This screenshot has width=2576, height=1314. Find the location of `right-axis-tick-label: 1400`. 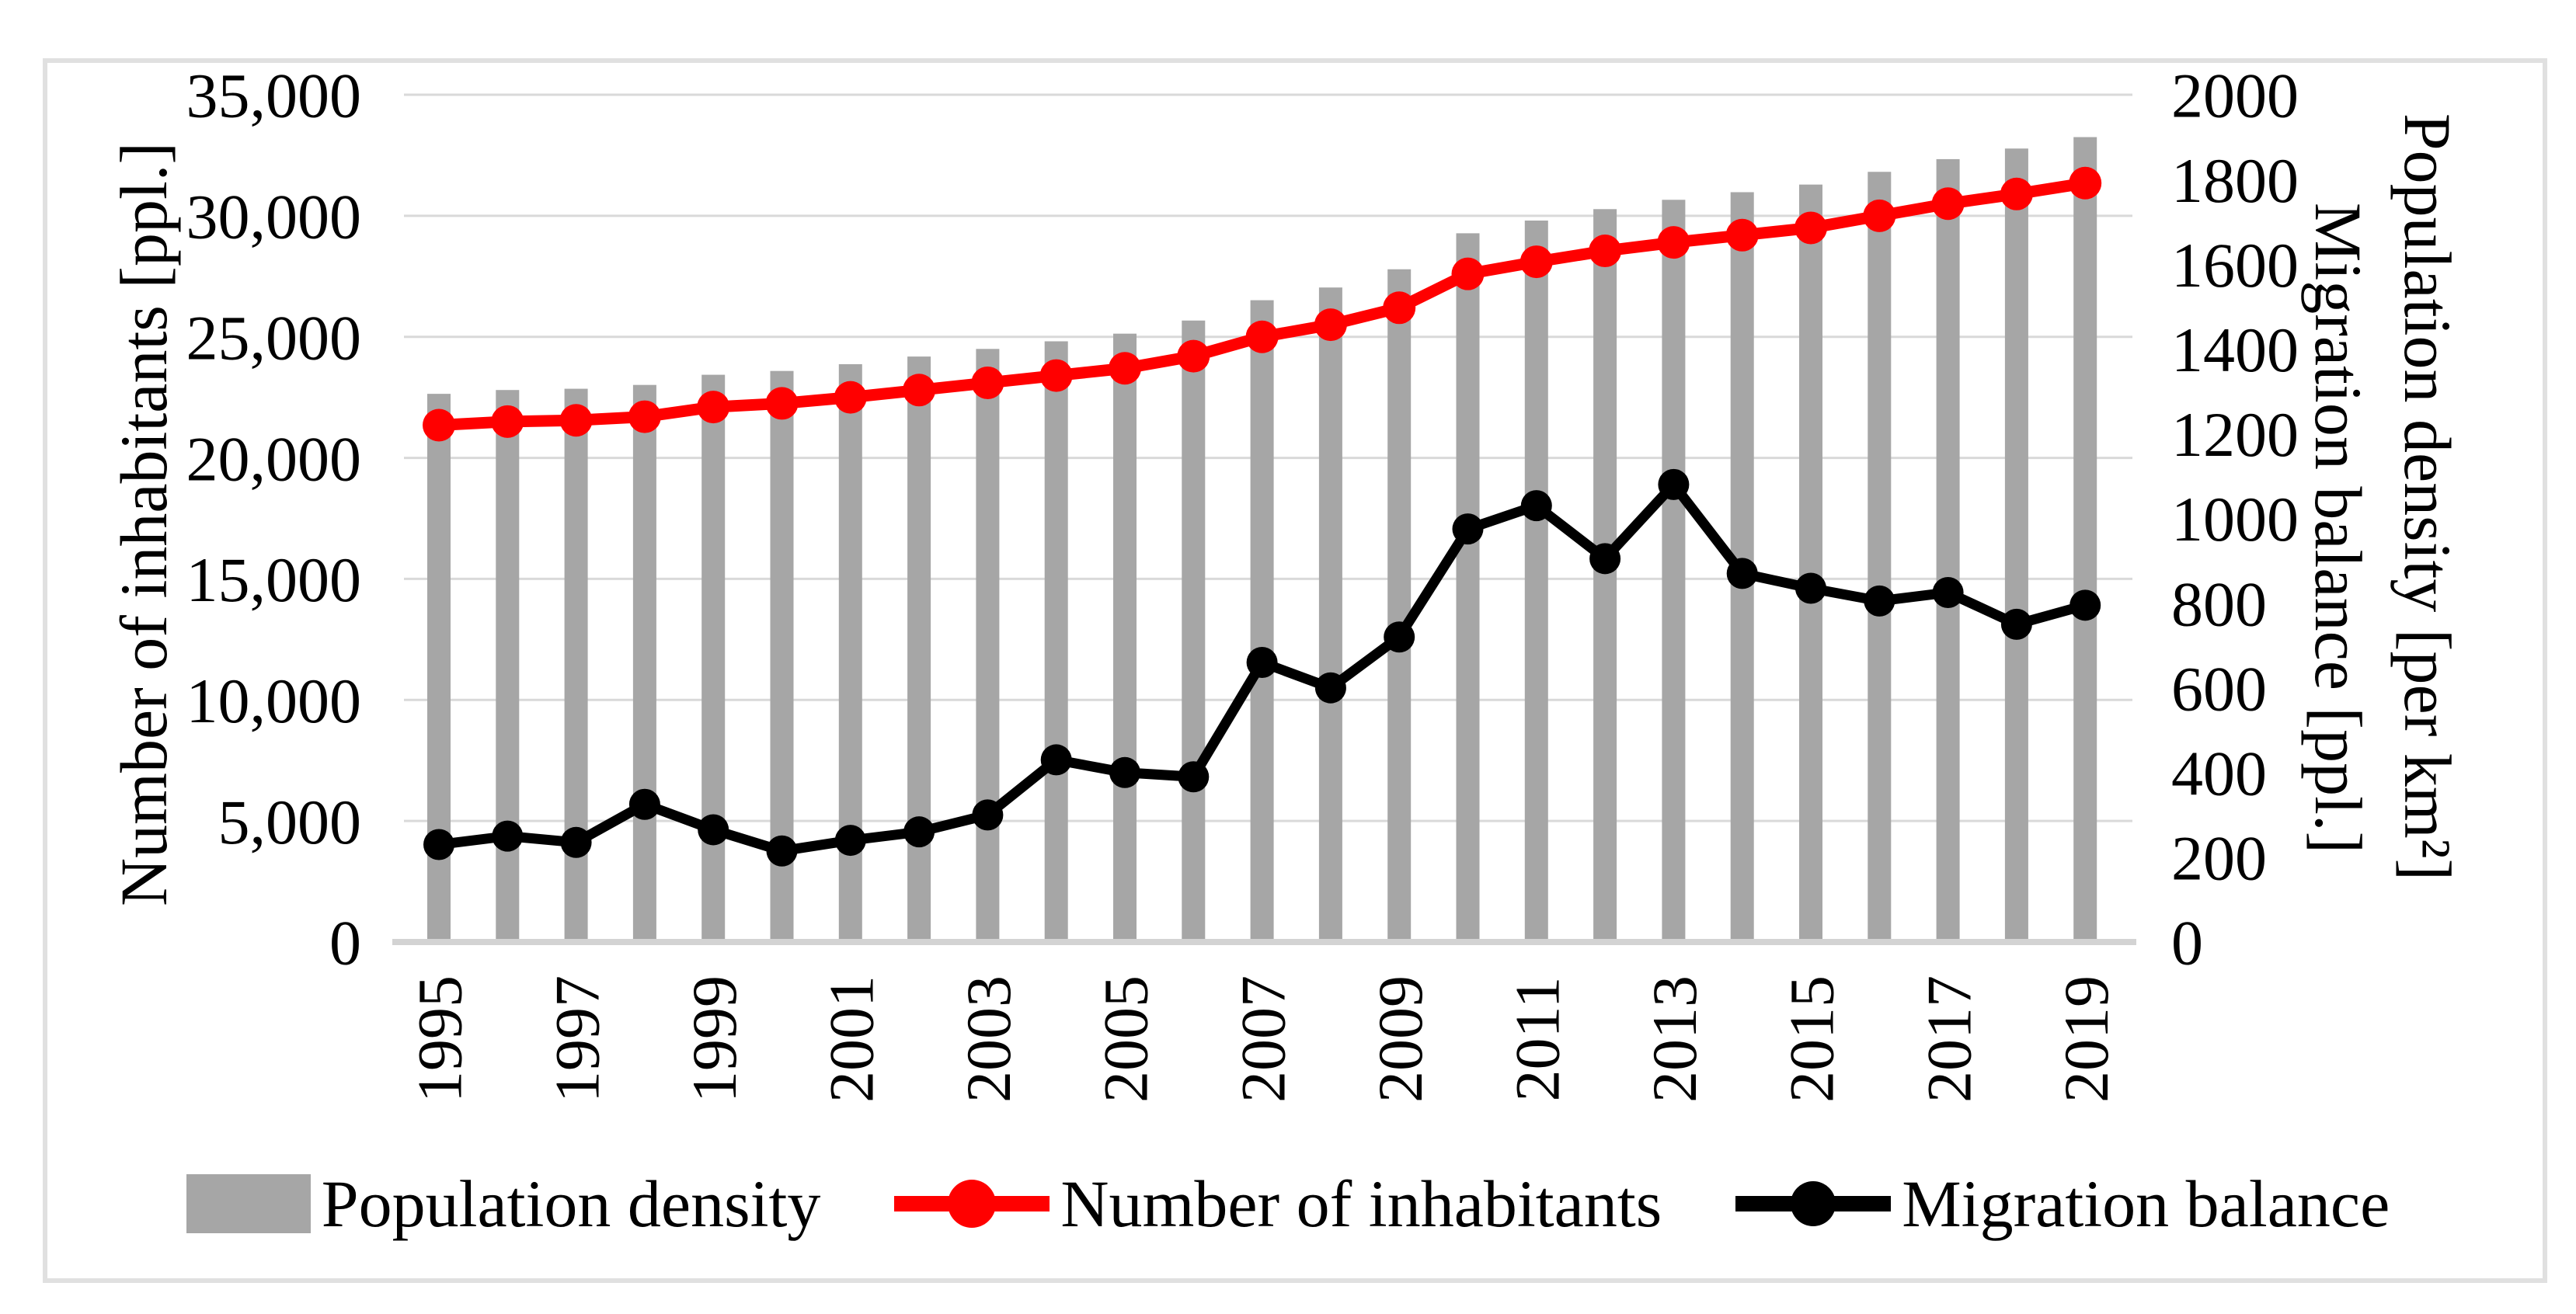

right-axis-tick-label: 1400 is located at coordinates (2235, 350).